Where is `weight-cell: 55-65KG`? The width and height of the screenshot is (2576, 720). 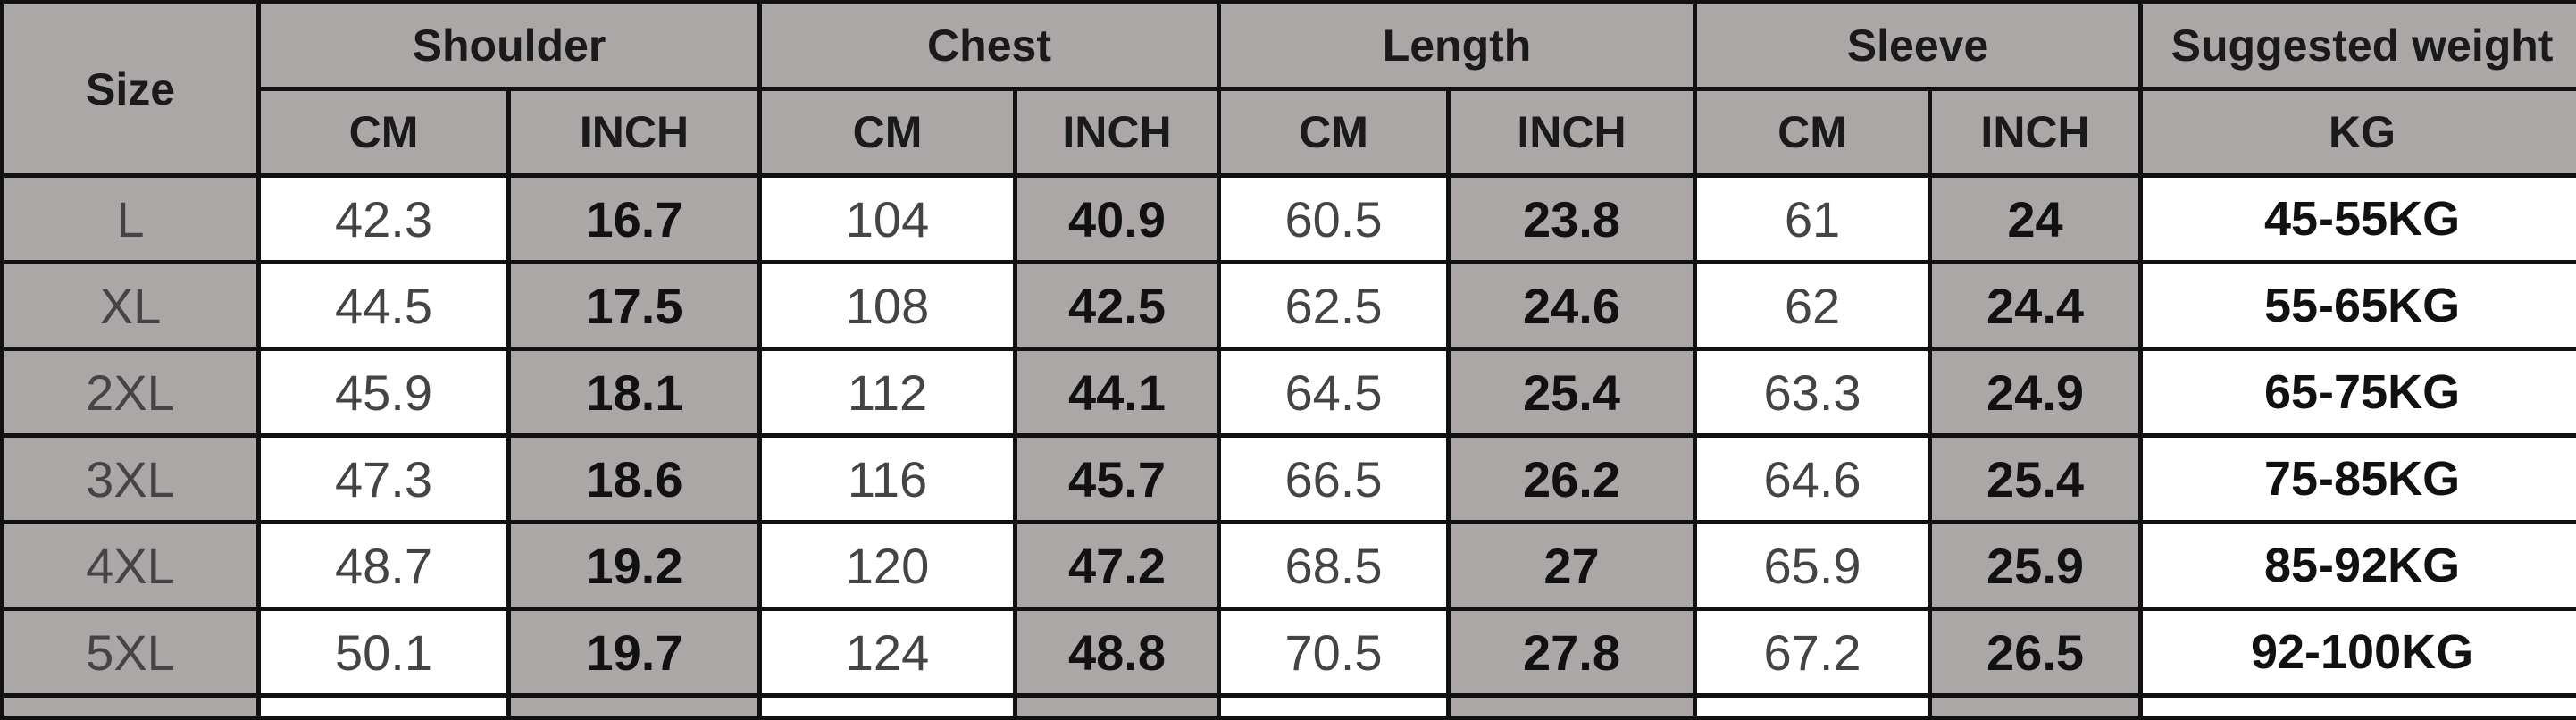
weight-cell: 55-65KG is located at coordinates (2359, 306).